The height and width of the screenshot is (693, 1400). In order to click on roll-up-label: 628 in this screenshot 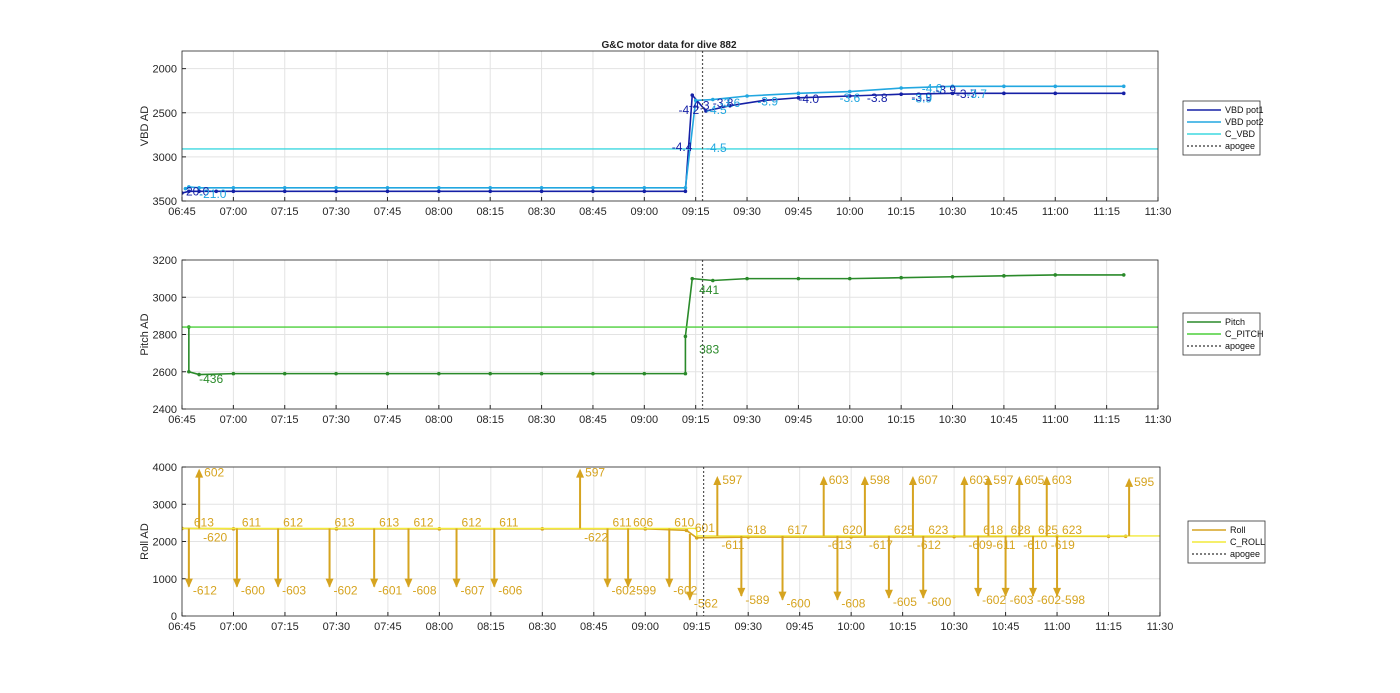, I will do `click(1021, 530)`.